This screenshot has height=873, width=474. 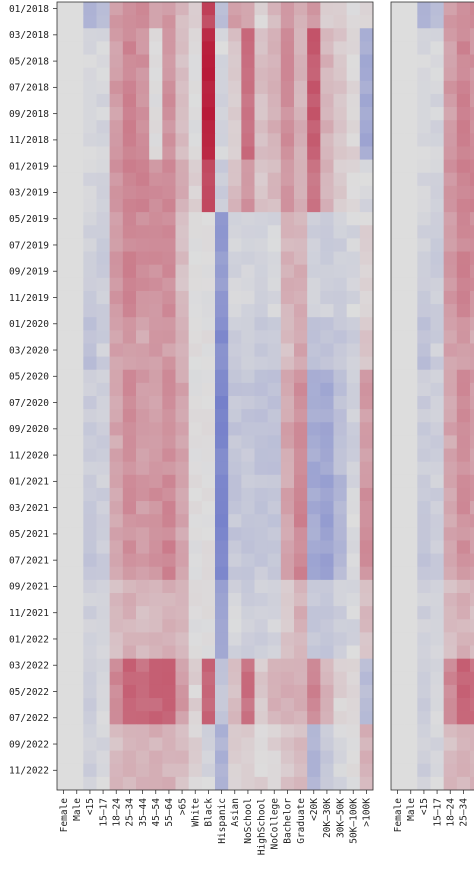 I want to click on x-tick-label: 18–24, so click(x=451, y=812).